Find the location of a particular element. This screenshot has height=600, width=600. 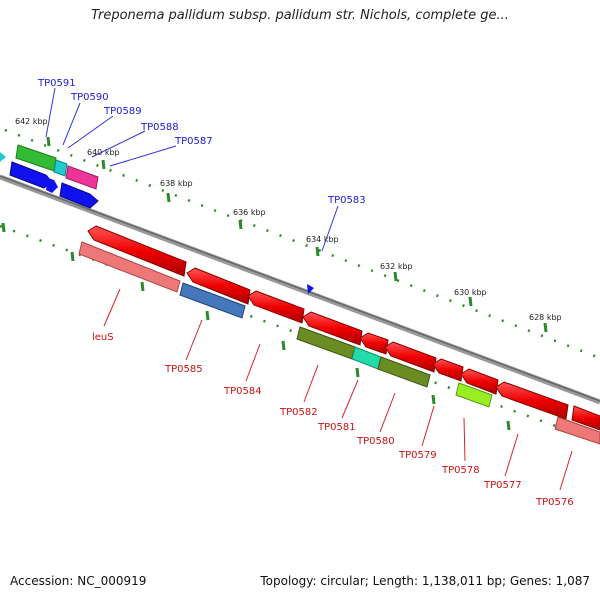

feature-tp0590 is located at coordinates (60, 168).